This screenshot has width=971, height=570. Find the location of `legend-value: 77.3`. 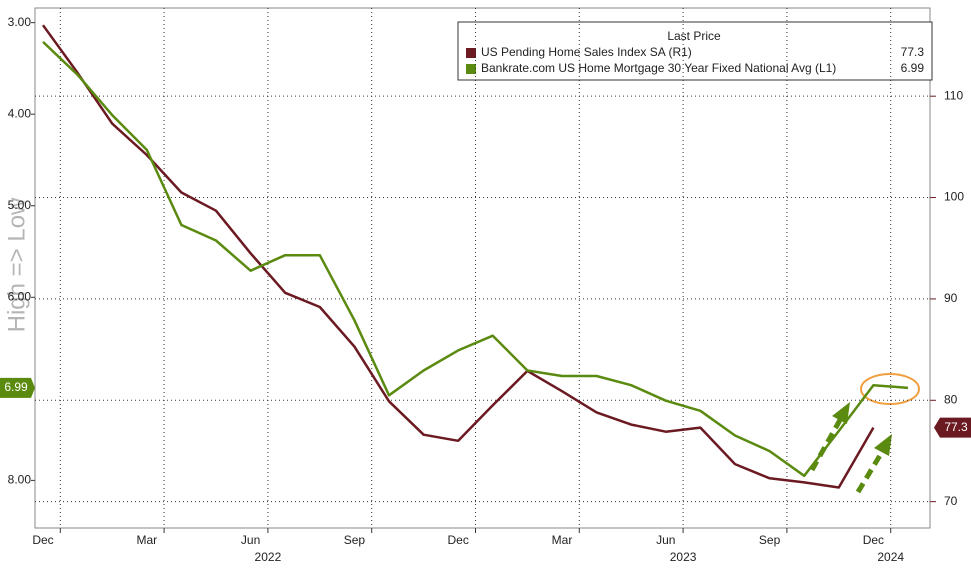

legend-value: 77.3 is located at coordinates (913, 52).